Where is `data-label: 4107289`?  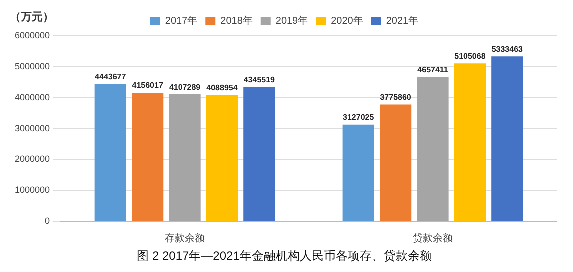 data-label: 4107289 is located at coordinates (185, 87).